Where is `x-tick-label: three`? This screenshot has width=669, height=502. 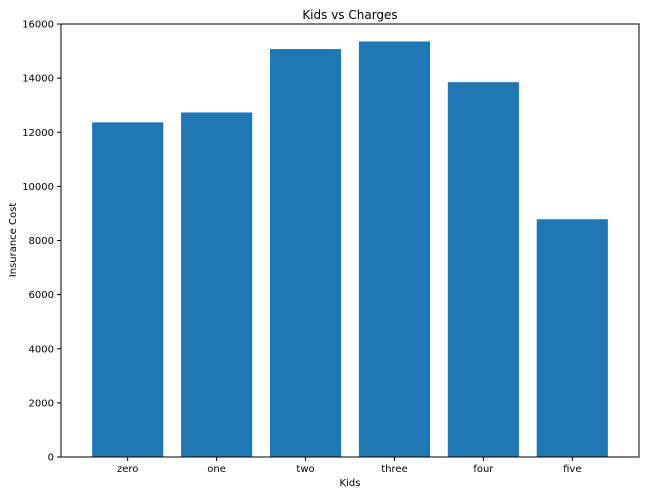 x-tick-label: three is located at coordinates (394, 469).